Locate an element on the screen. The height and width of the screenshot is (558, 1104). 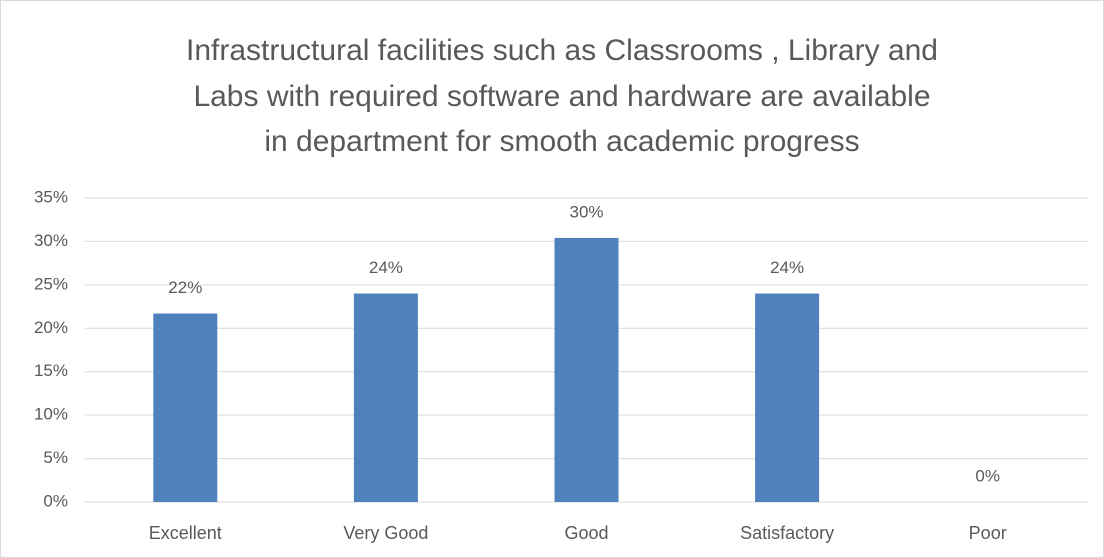
x-tick-label: Very Good is located at coordinates (385, 533).